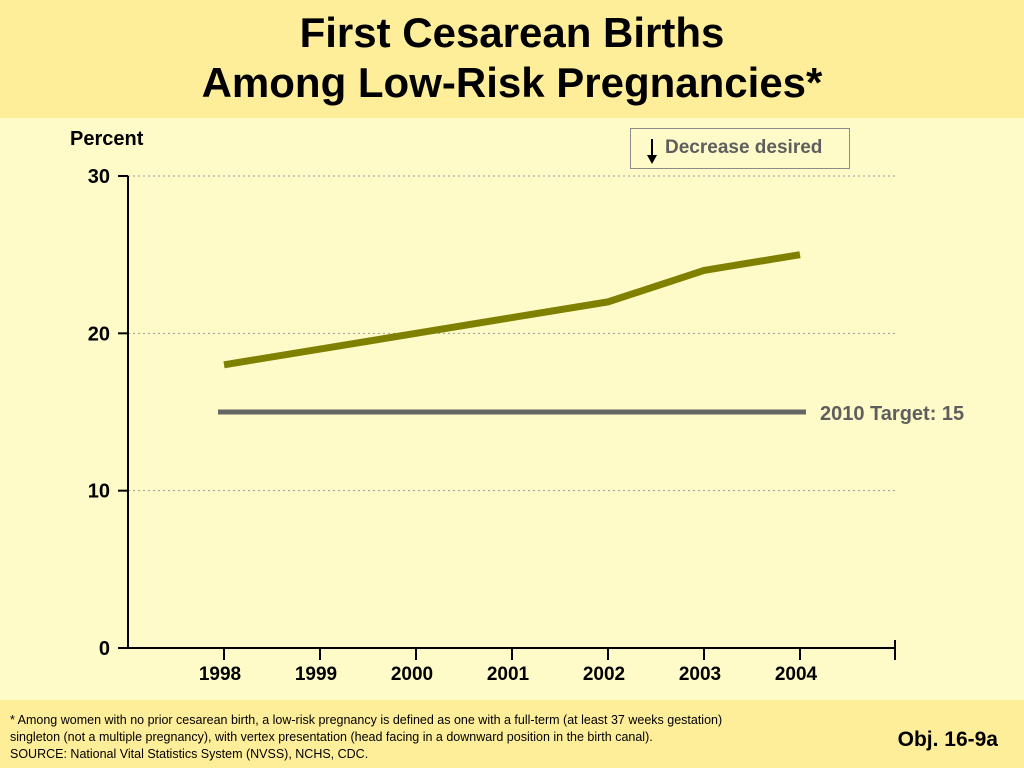  I want to click on y-tick-label: 20, so click(99, 334).